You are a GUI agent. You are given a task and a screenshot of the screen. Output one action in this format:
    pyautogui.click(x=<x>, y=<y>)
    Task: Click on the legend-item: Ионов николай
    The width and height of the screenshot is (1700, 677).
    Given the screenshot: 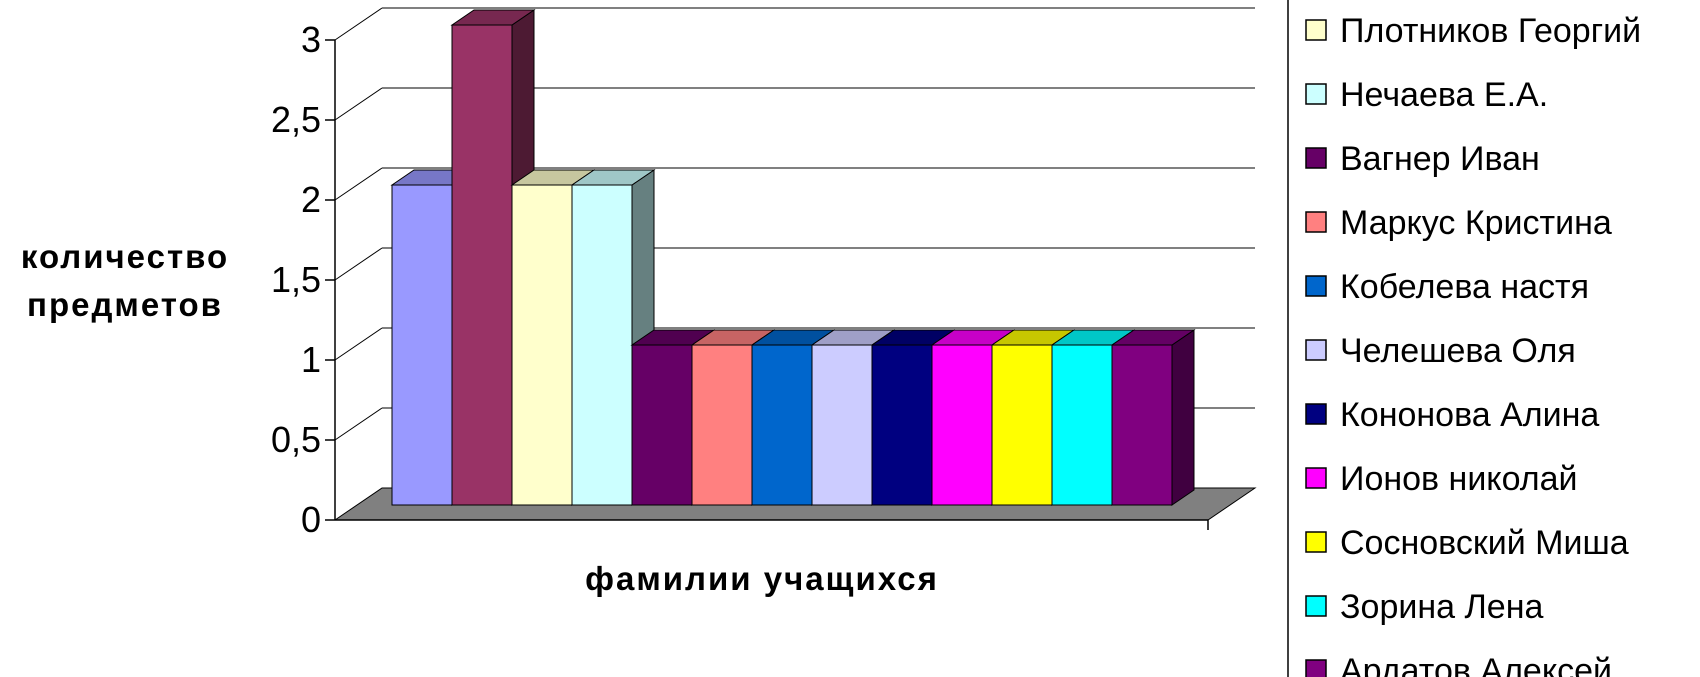 What is the action you would take?
    pyautogui.click(x=1441, y=479)
    